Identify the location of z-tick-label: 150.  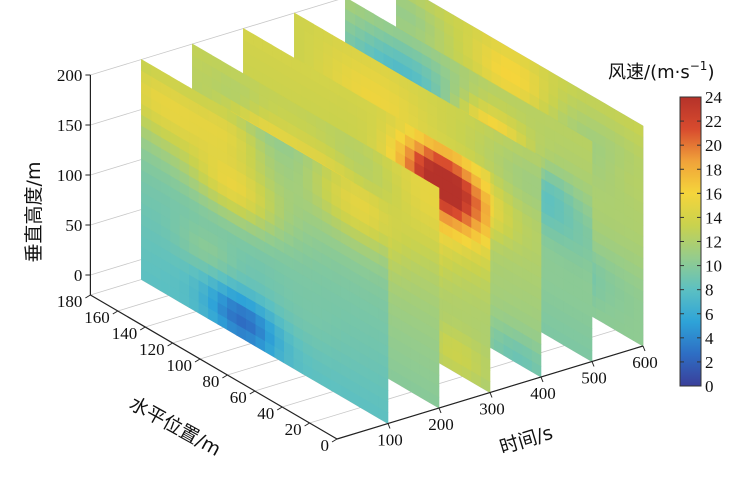
(70, 125).